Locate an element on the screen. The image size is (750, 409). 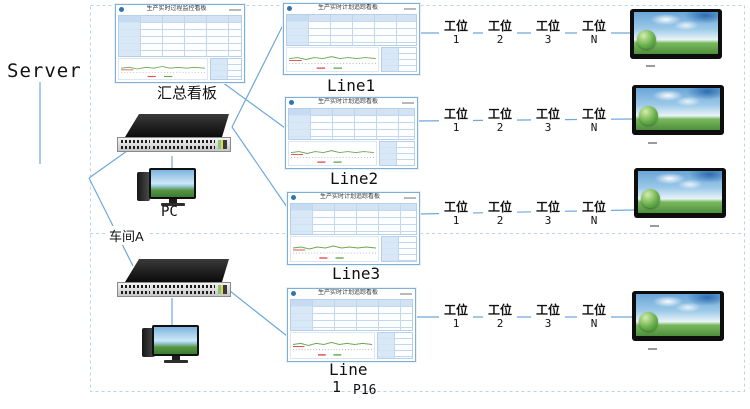
tv3-caption-dash is located at coordinates (654, 226).